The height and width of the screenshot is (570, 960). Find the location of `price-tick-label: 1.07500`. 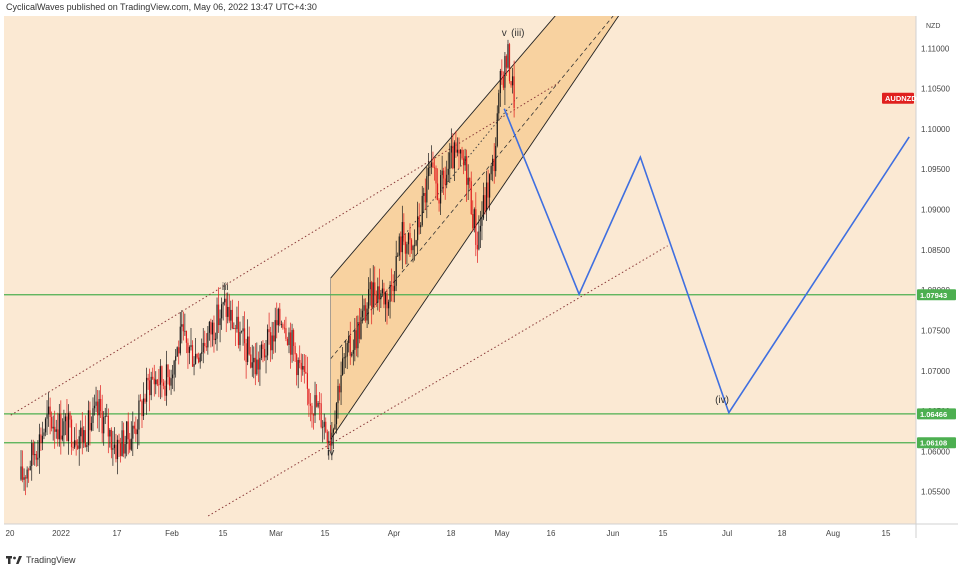

price-tick-label: 1.07500 is located at coordinates (935, 330).